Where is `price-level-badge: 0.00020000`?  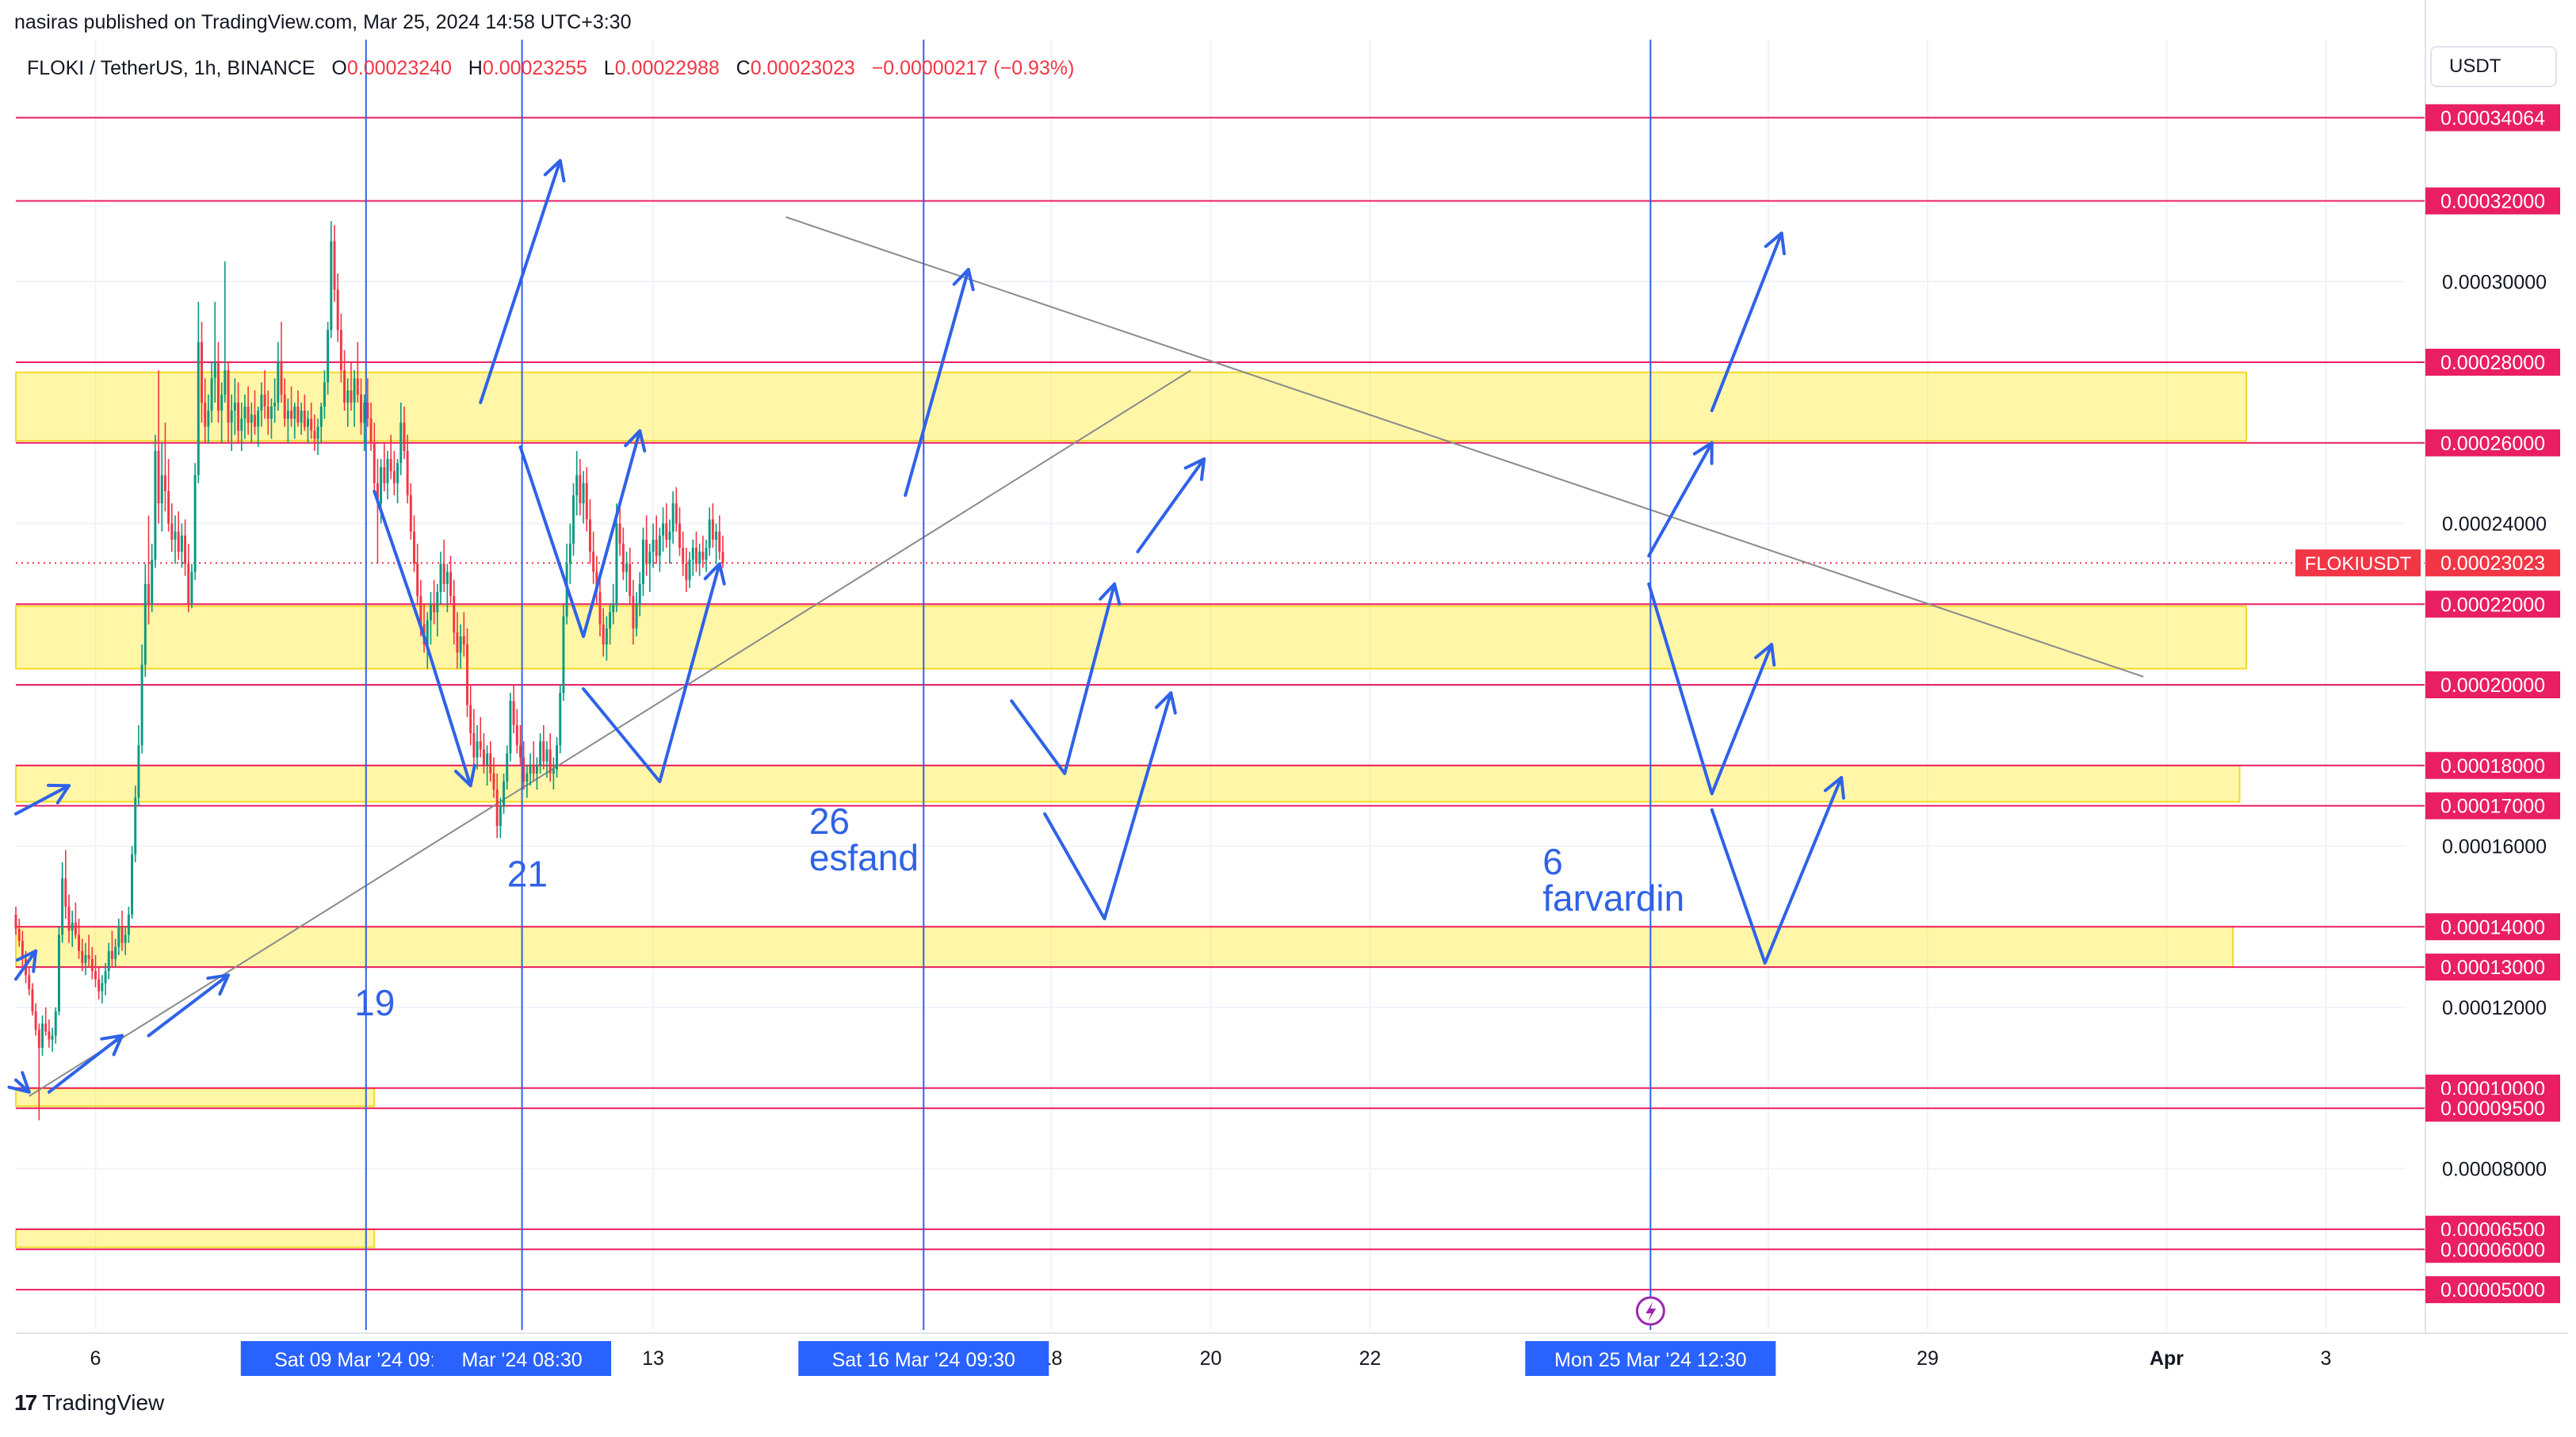
price-level-badge: 0.00020000 is located at coordinates (2492, 684).